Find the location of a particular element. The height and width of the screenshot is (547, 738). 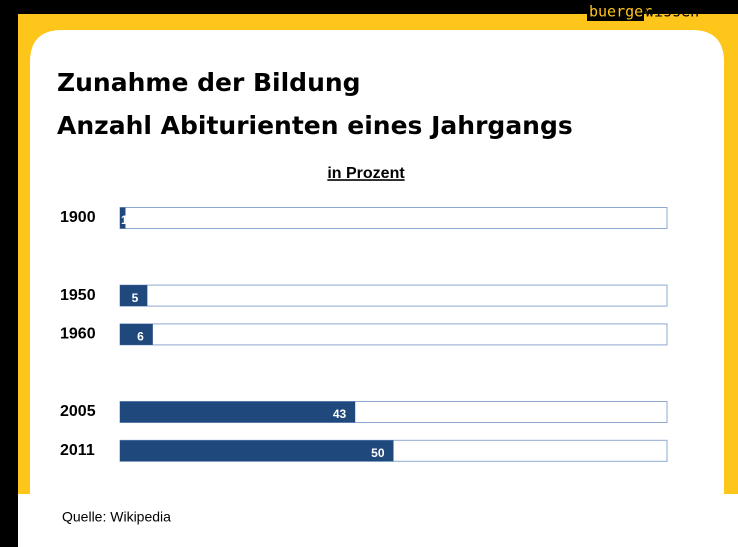

logo-box is located at coordinates (615, 11).